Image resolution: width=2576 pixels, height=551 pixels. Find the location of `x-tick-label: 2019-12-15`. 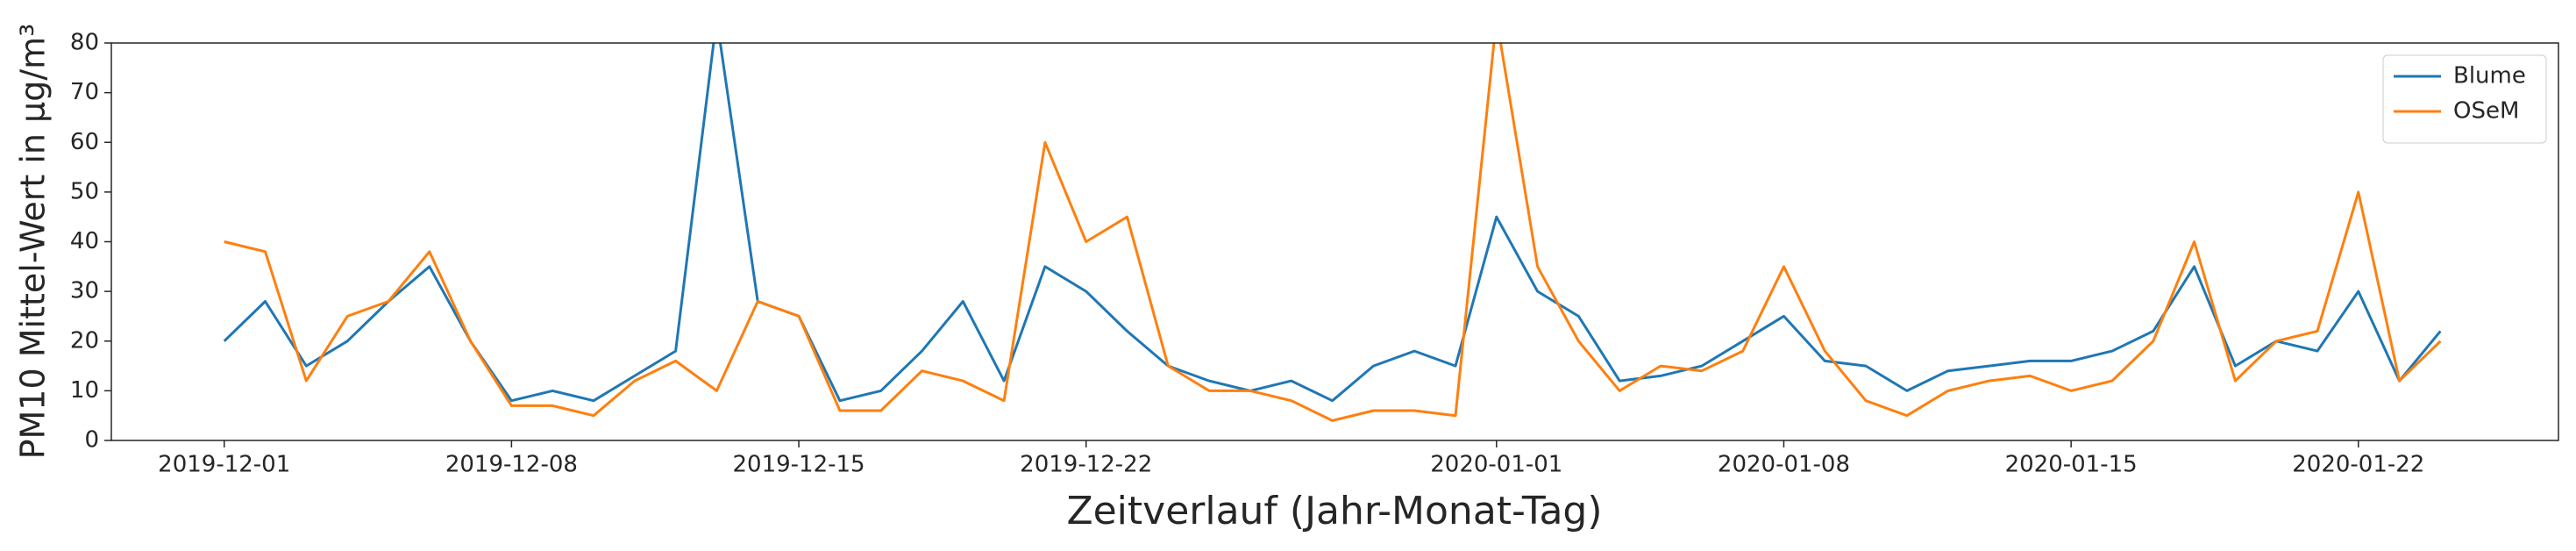

x-tick-label: 2019-12-15 is located at coordinates (798, 465).